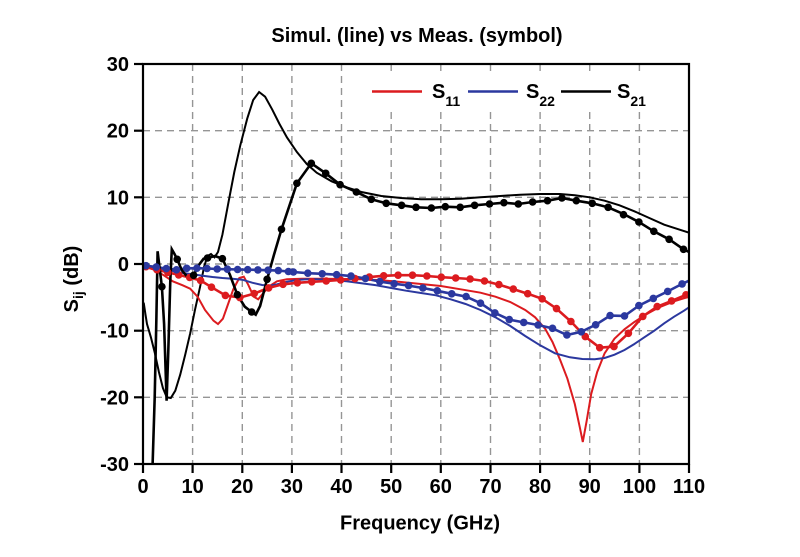 The image size is (800, 557). Describe the element at coordinates (441, 487) in the screenshot. I see `svg-text: 60` at that location.